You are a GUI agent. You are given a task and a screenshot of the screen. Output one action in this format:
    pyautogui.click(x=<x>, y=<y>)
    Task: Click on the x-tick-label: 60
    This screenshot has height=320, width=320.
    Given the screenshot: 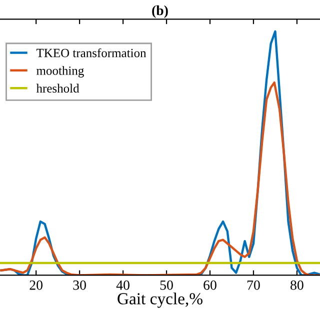 What is the action you would take?
    pyautogui.click(x=210, y=285)
    